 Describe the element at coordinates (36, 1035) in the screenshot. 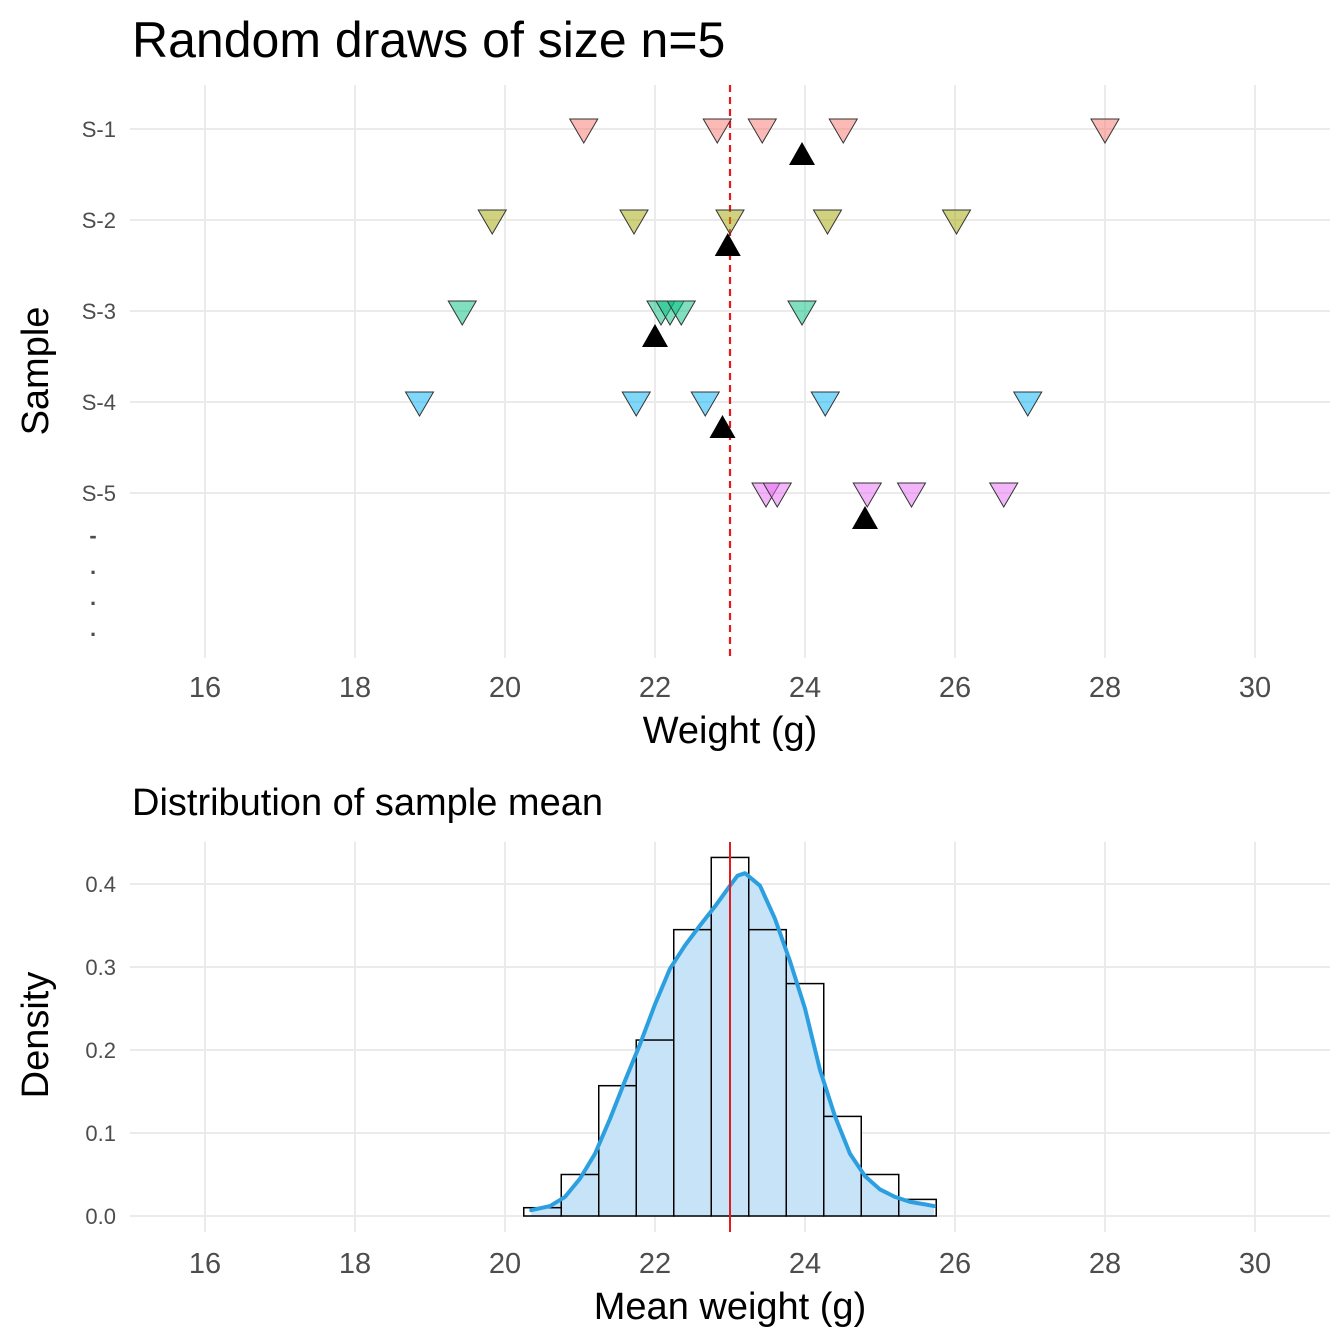

I see `means-y-axis-title: Density` at that location.